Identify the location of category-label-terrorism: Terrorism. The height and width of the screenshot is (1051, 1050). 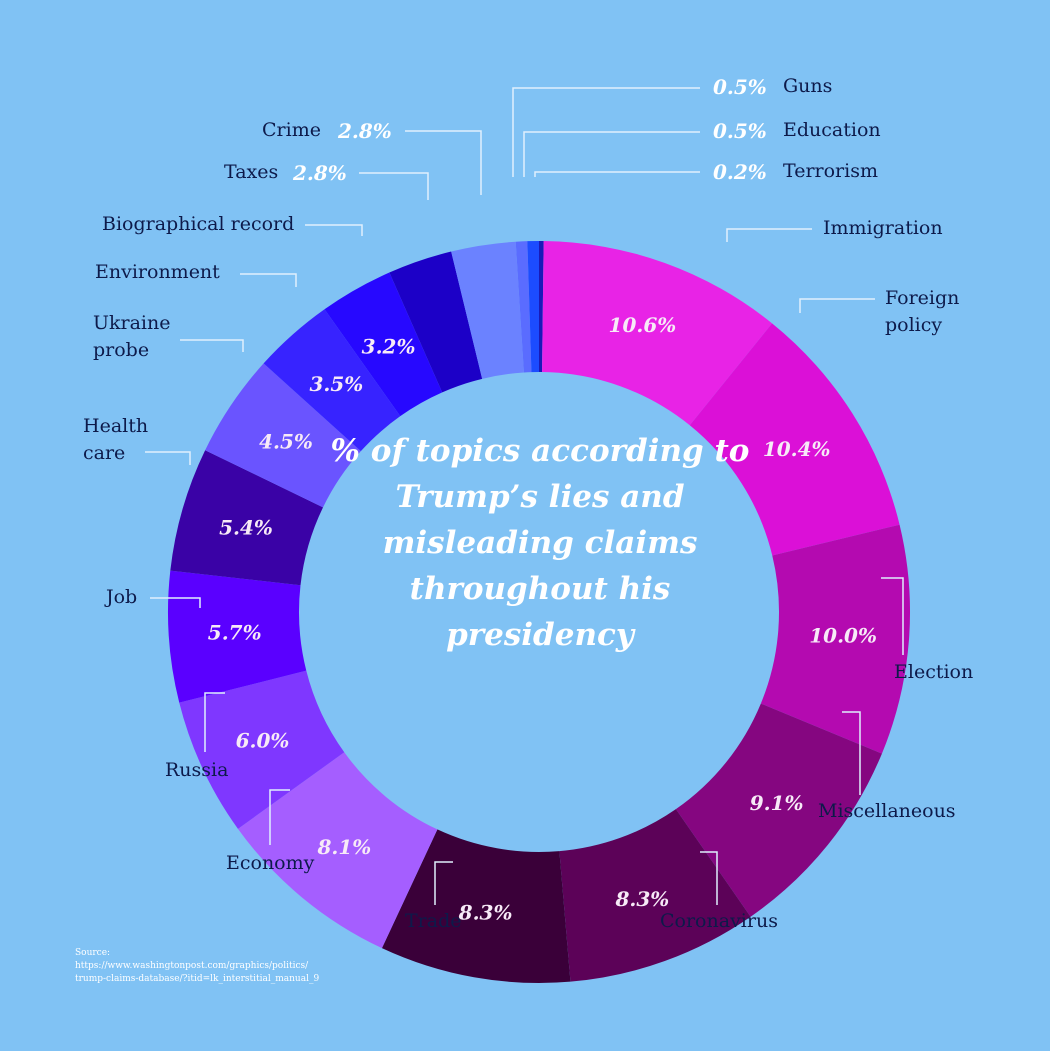
(830, 171).